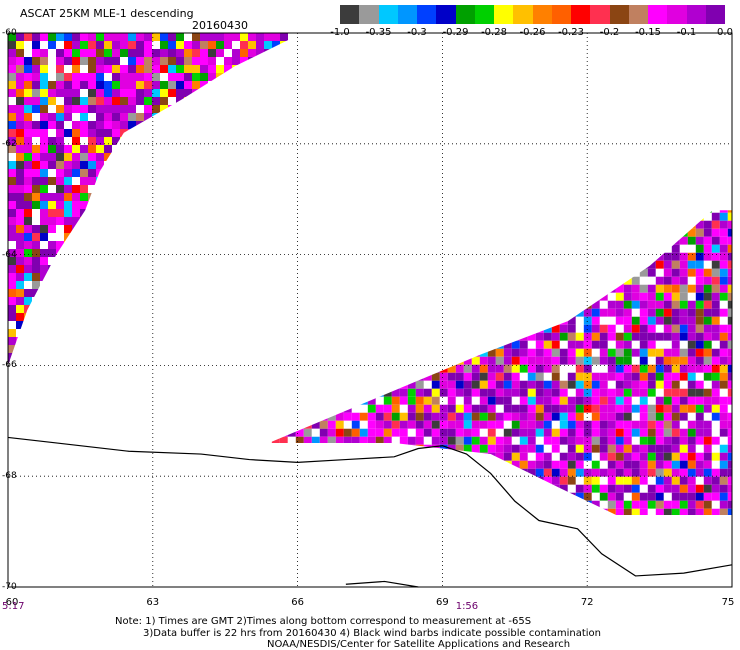 This screenshot has height=650, width=740. What do you see at coordinates (9, 33) in the screenshot?
I see `latitude-label: -60` at bounding box center [9, 33].